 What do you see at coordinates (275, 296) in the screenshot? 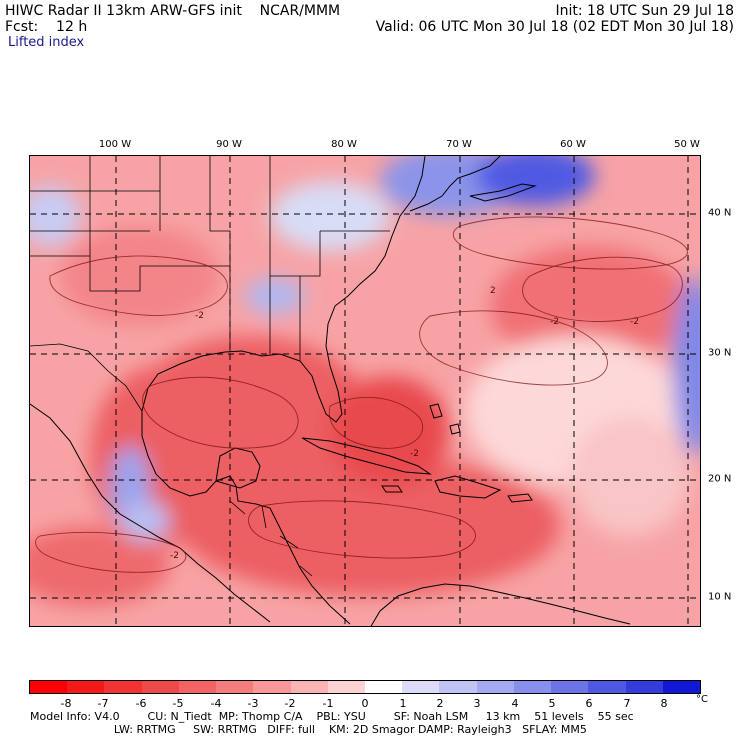
I see `cool-tennessee` at bounding box center [275, 296].